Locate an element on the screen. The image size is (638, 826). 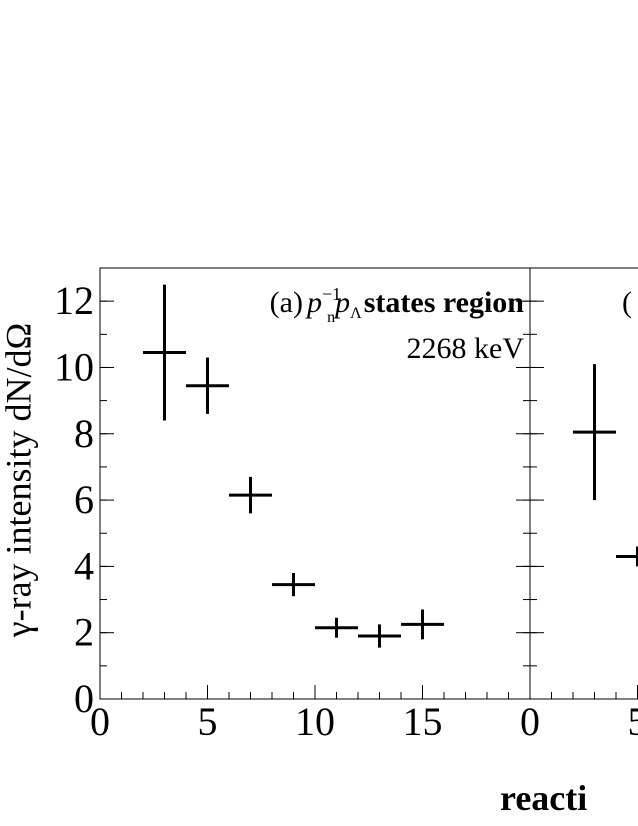
plot-frame is located at coordinates (583, 483).